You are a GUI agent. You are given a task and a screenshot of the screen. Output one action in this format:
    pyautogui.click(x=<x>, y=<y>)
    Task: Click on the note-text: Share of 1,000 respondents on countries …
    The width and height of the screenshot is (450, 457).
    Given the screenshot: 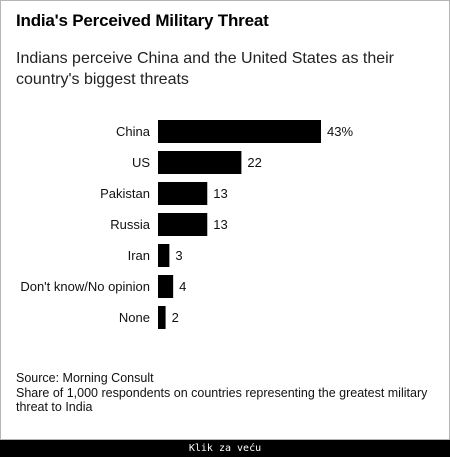 What is the action you would take?
    pyautogui.click(x=222, y=400)
    